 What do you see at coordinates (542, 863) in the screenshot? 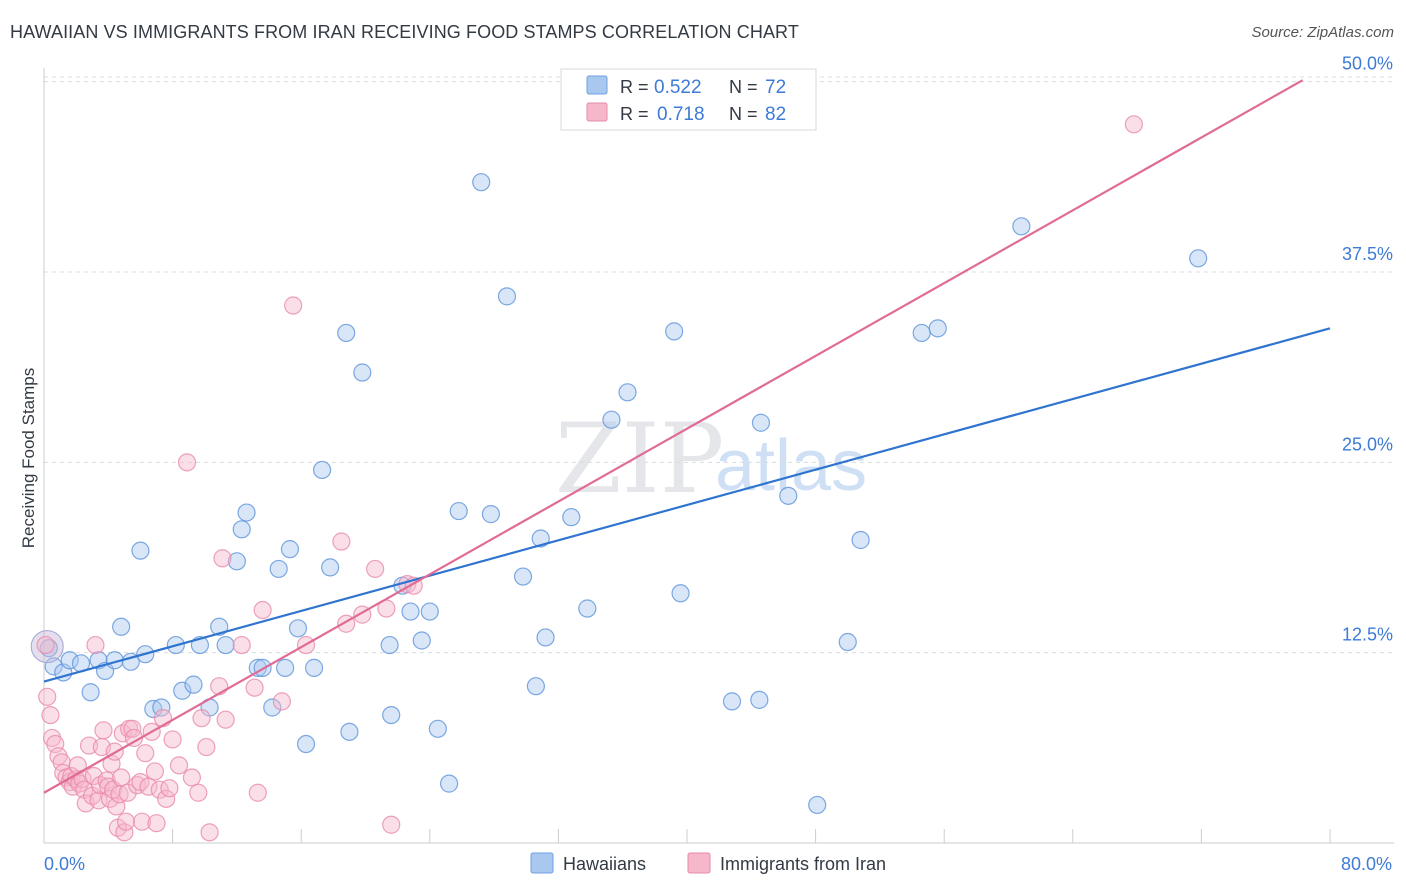
I see `bottom-legend-swatch-hawaiians` at bounding box center [542, 863].